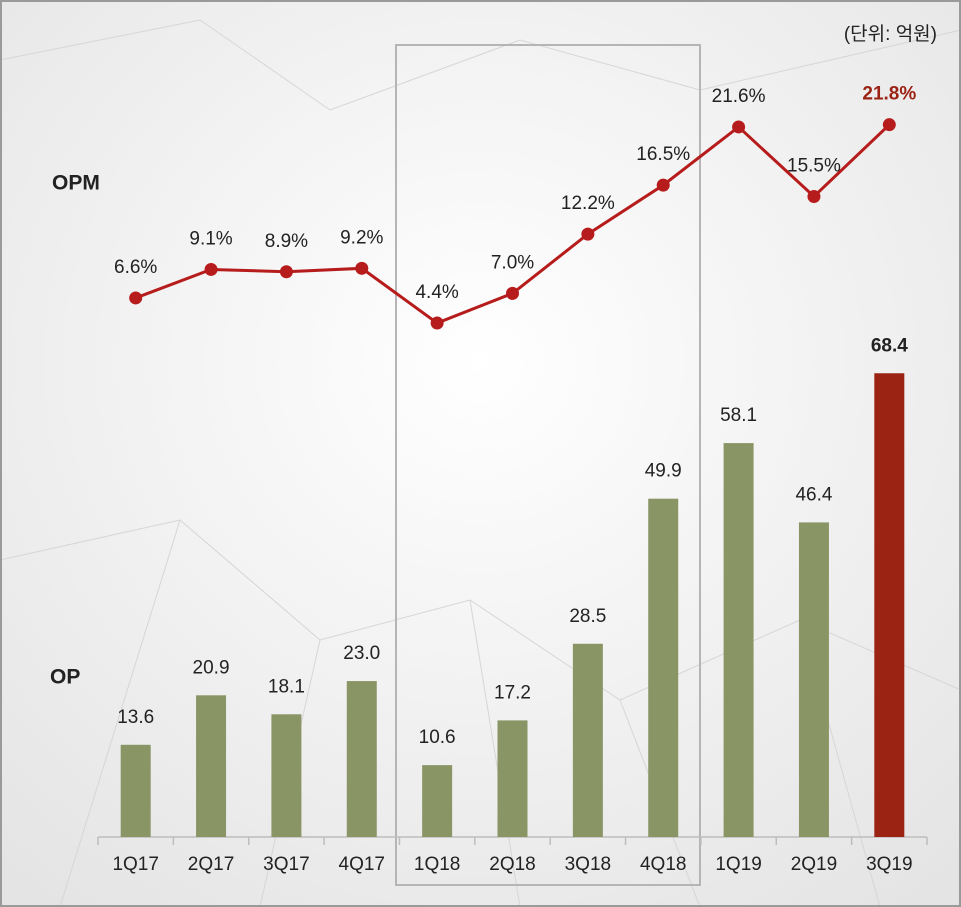  Describe the element at coordinates (889, 345) in the screenshot. I see `bar-label: 68.4` at that location.